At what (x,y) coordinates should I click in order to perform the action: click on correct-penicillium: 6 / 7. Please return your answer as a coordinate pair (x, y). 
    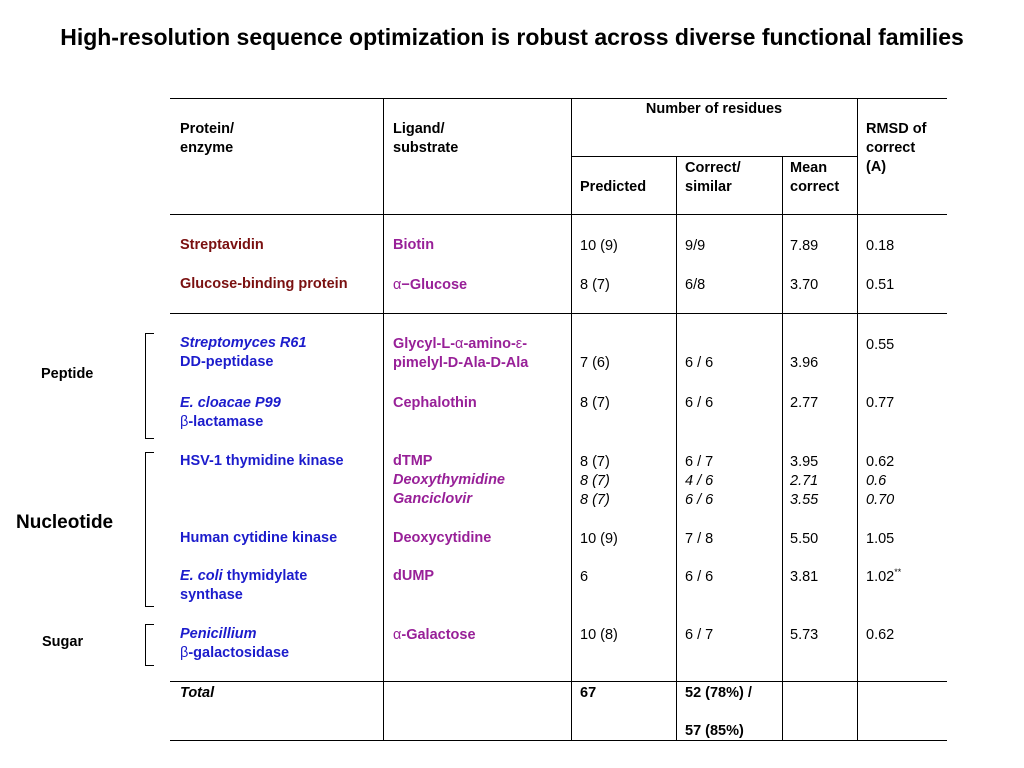
    Looking at the image, I should click on (699, 635).